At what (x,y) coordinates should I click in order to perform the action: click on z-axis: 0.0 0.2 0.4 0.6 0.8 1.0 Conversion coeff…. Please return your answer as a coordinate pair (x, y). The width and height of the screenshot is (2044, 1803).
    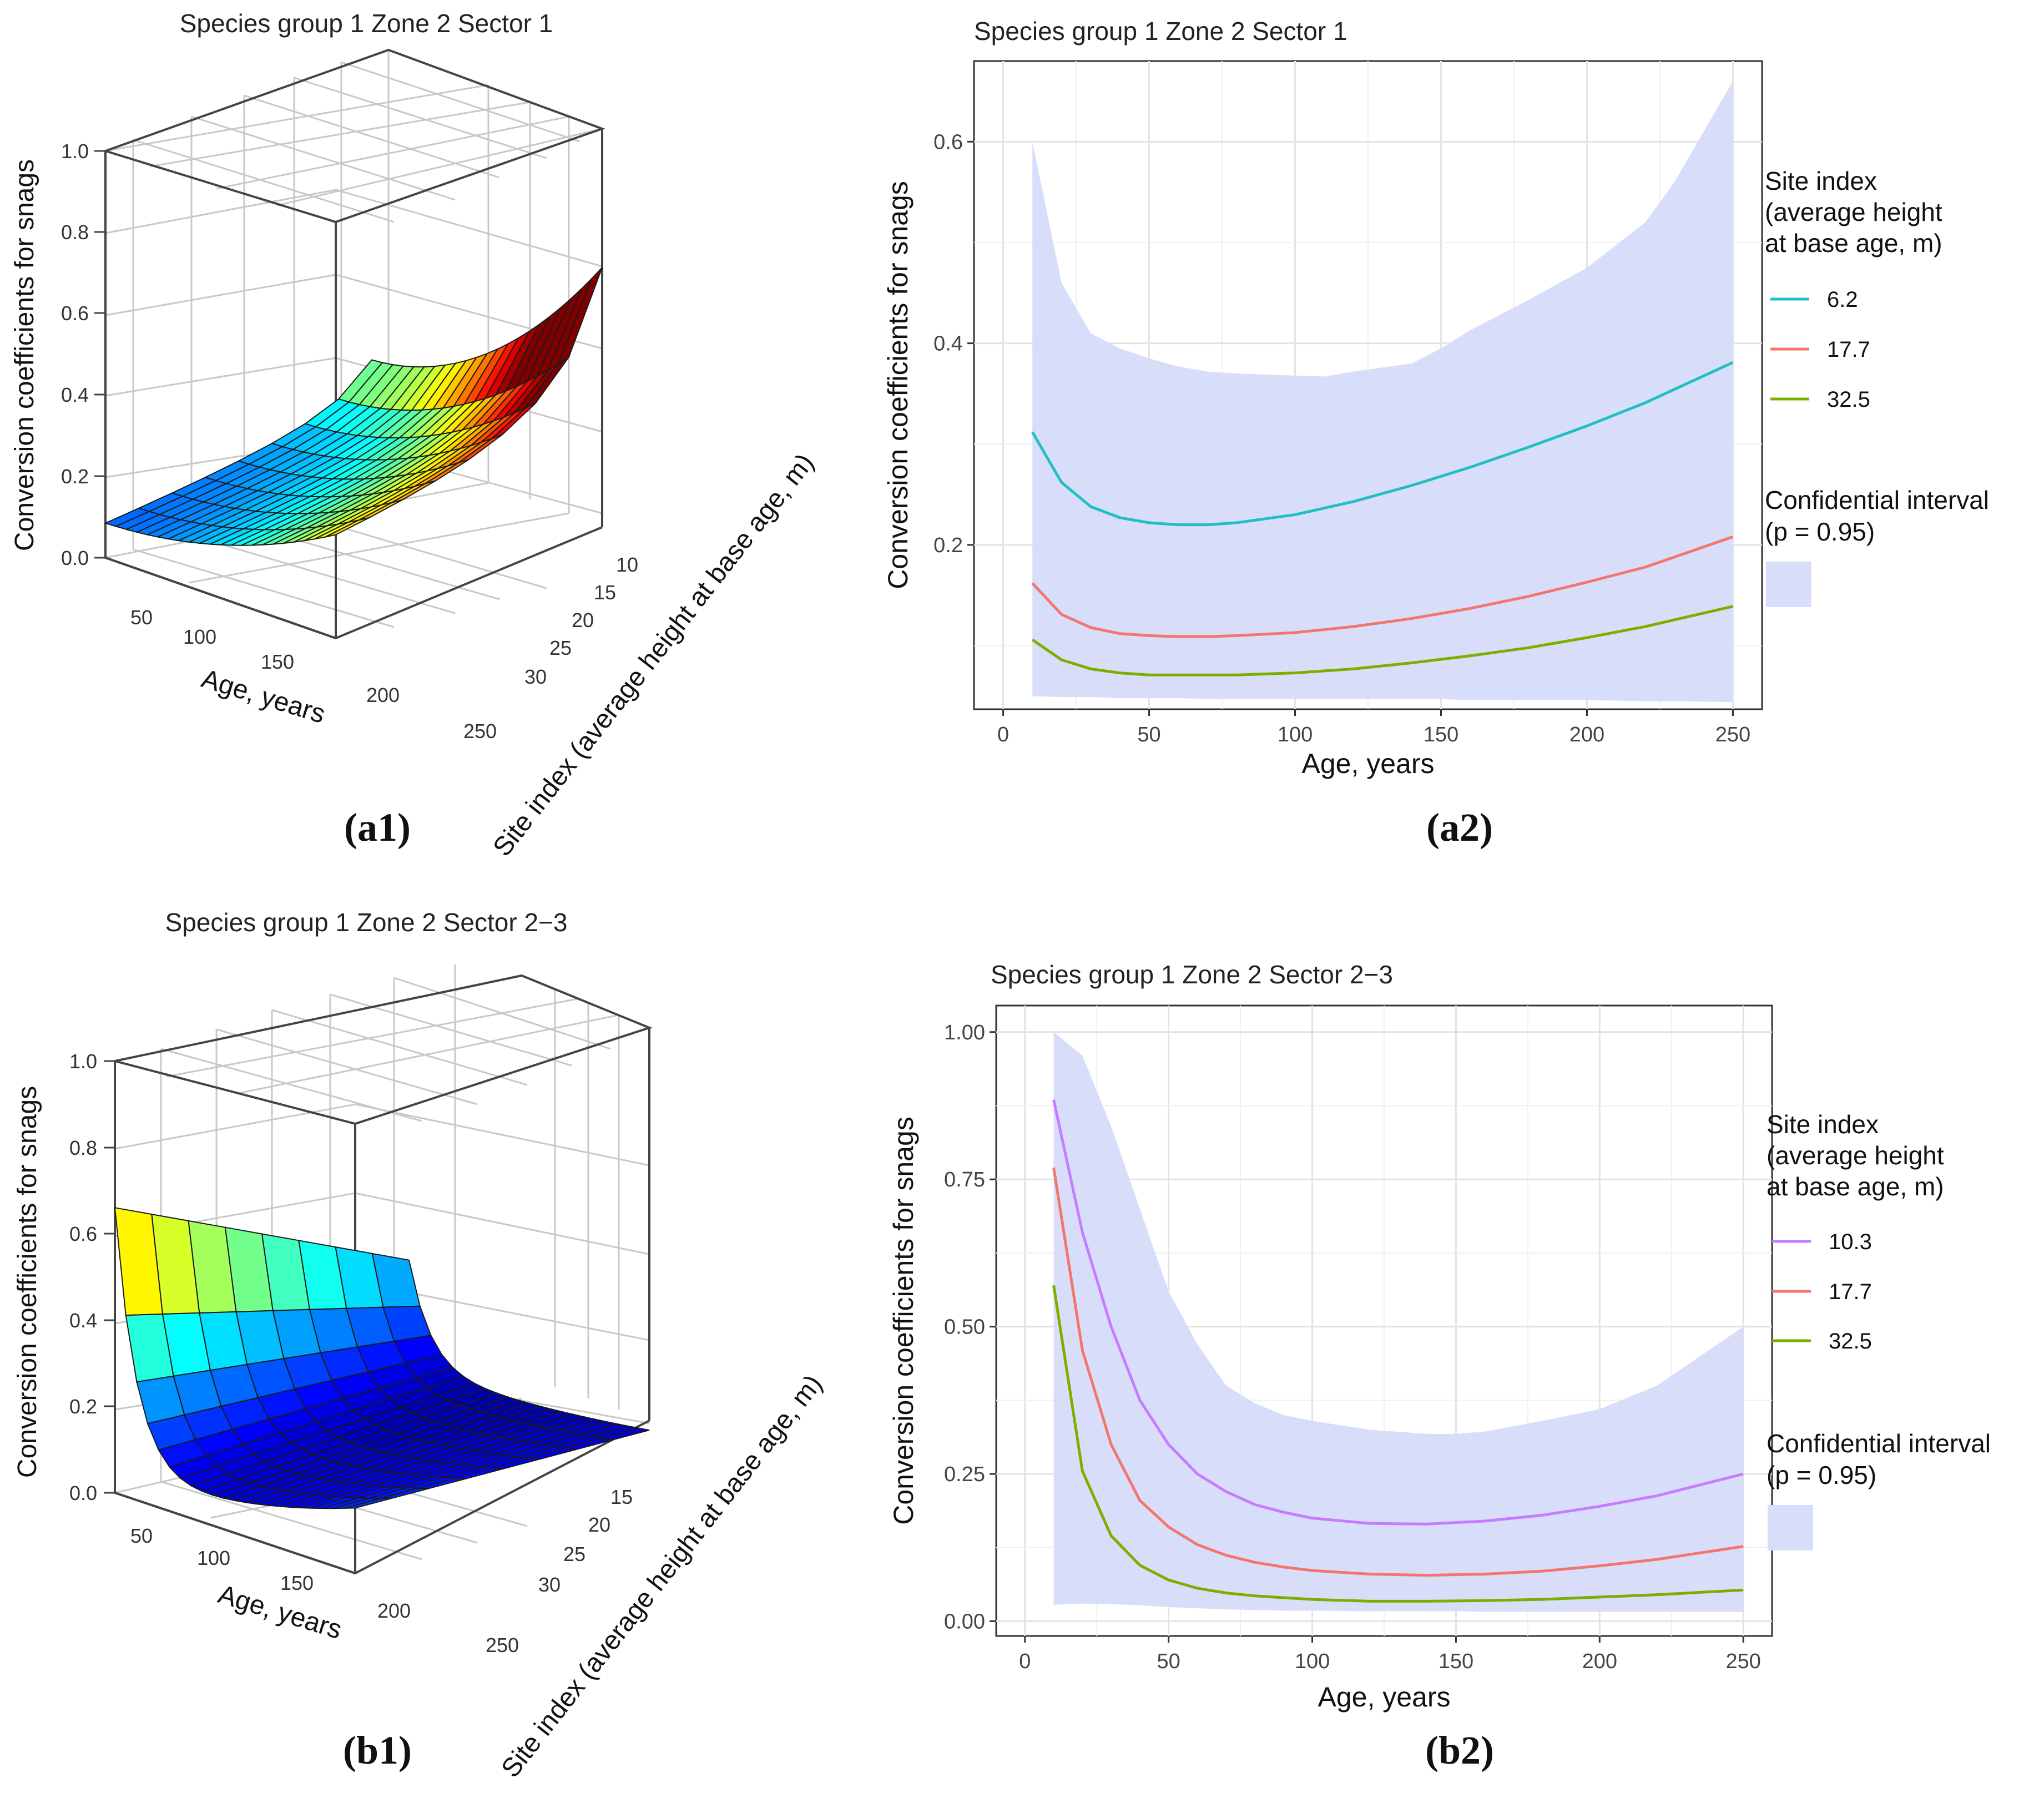
    Looking at the image, I should click on (58, 354).